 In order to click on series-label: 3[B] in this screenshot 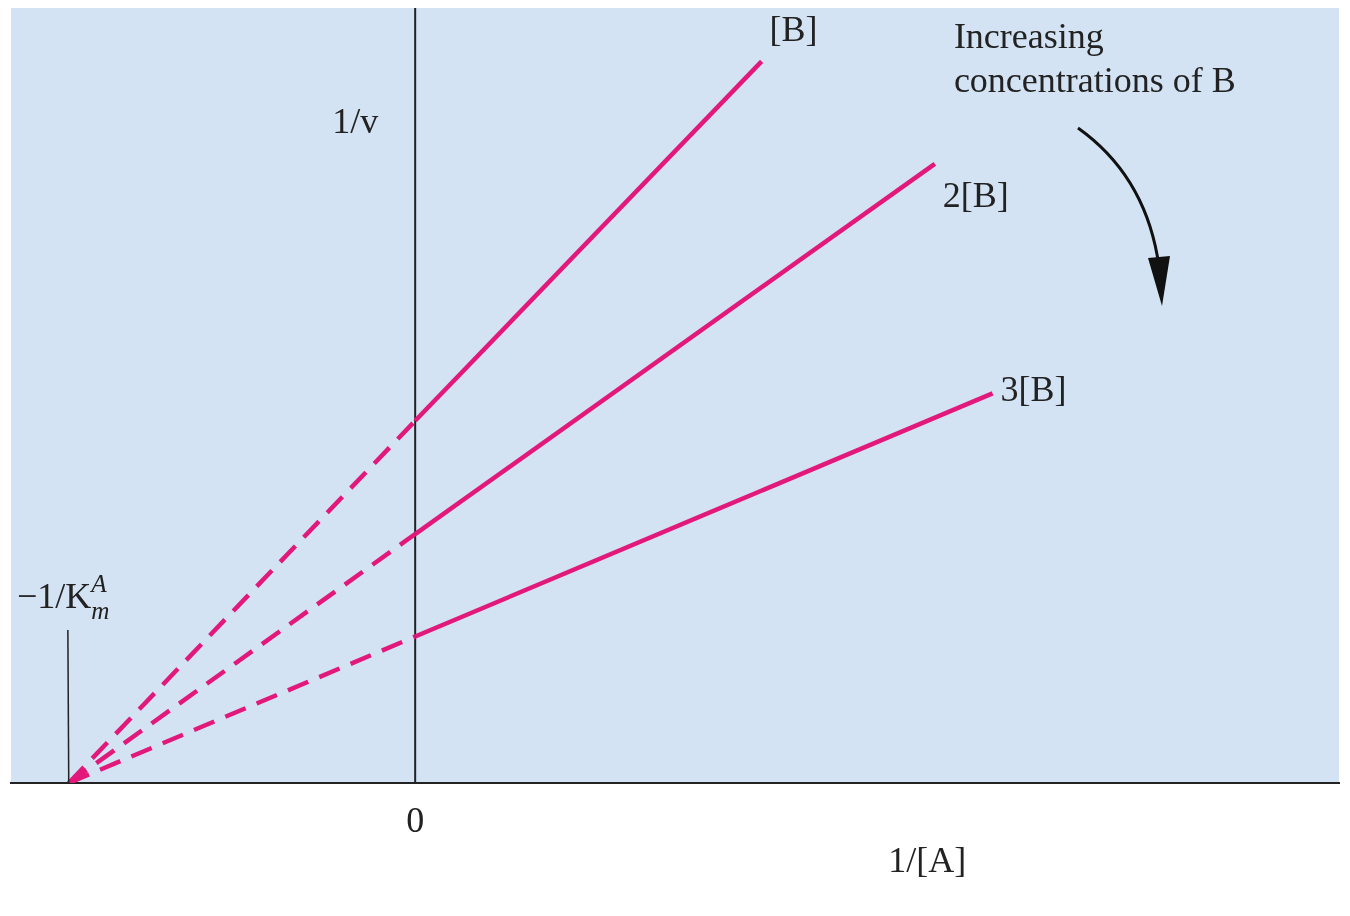, I will do `click(1033, 388)`.